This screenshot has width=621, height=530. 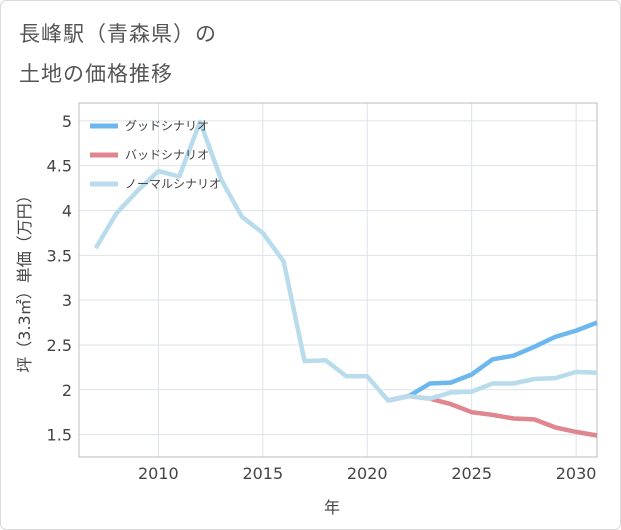 What do you see at coordinates (471, 473) in the screenshot?
I see `x-tick-label: 2025` at bounding box center [471, 473].